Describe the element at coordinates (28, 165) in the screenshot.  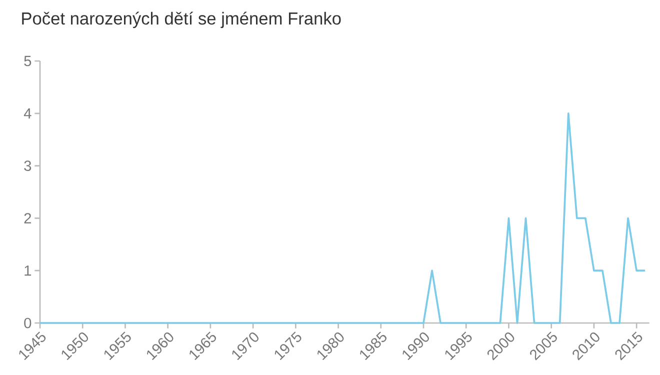
I see `y-tick-label: 3` at that location.